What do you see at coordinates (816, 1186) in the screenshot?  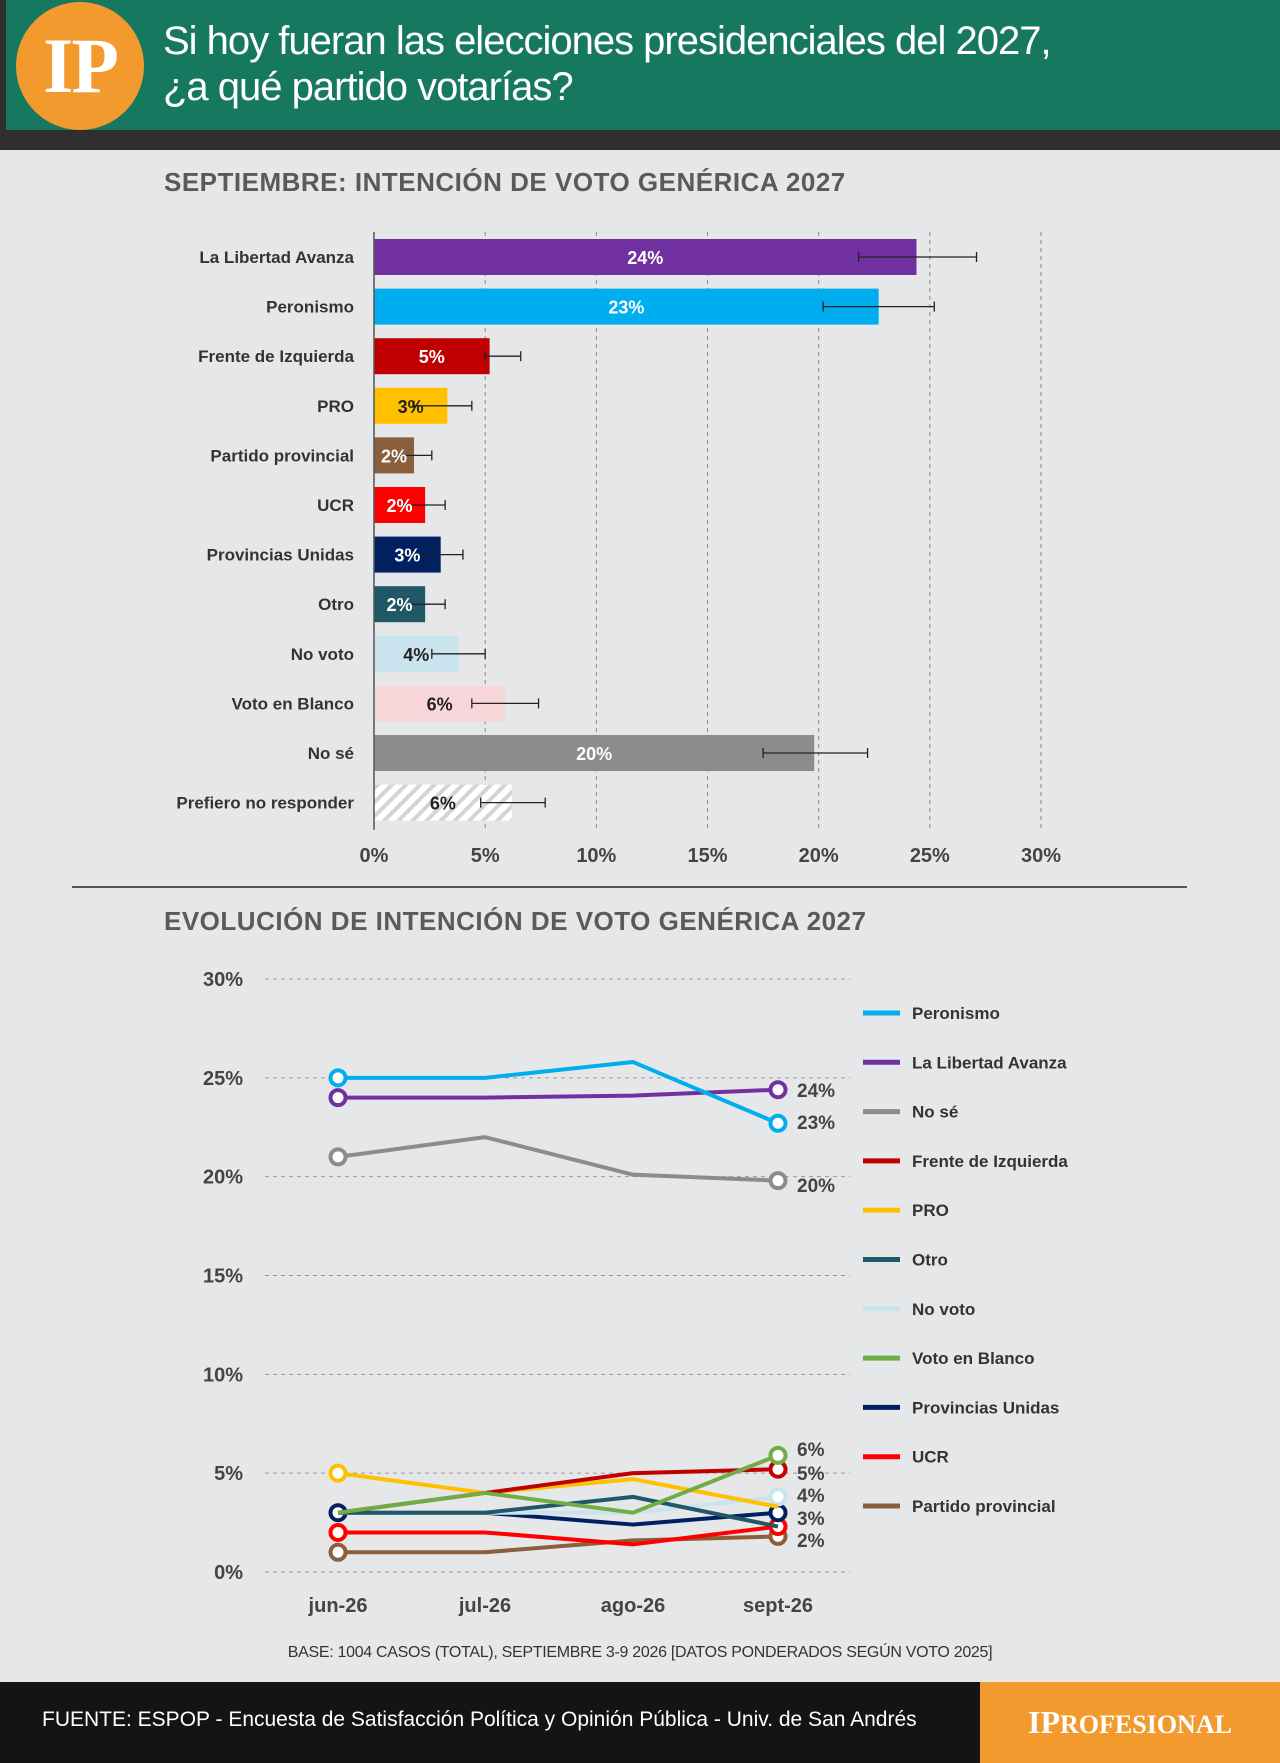 I see `end-value-label: 20%` at bounding box center [816, 1186].